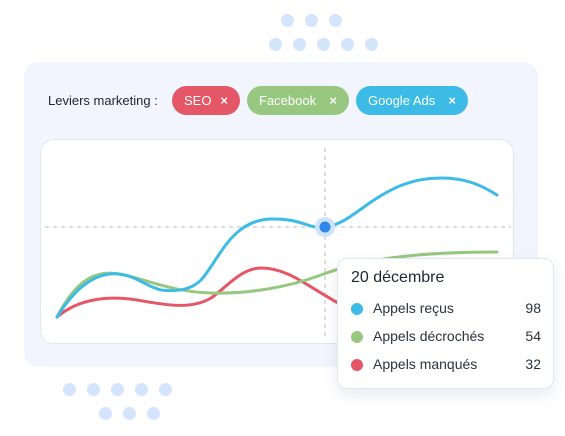 This screenshot has height=436, width=565. I want to click on tooltip-row-value: 54, so click(533, 336).